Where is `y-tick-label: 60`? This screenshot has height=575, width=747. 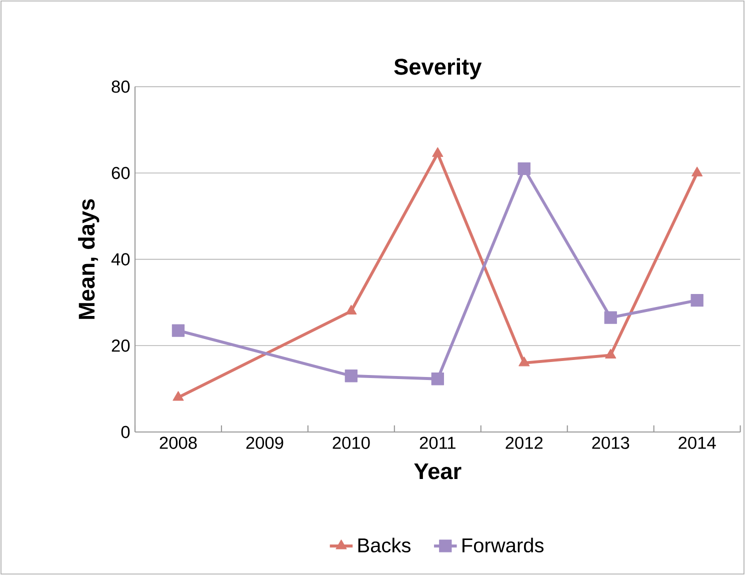
y-tick-label: 60 is located at coordinates (121, 173).